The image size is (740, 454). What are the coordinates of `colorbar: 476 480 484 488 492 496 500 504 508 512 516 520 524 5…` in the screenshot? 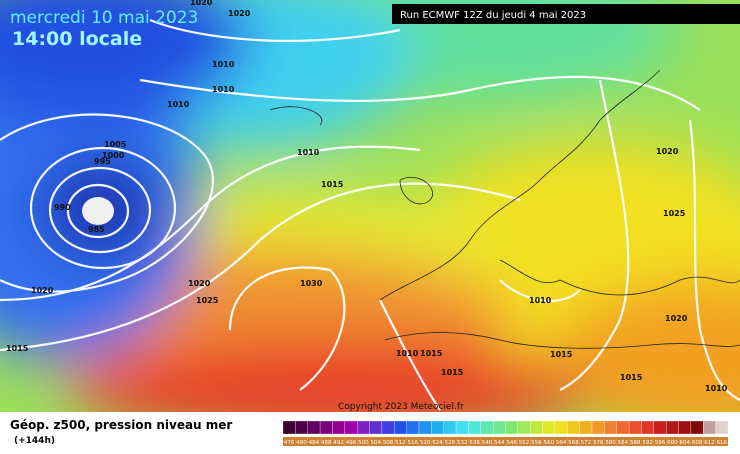 It's located at (505, 433).